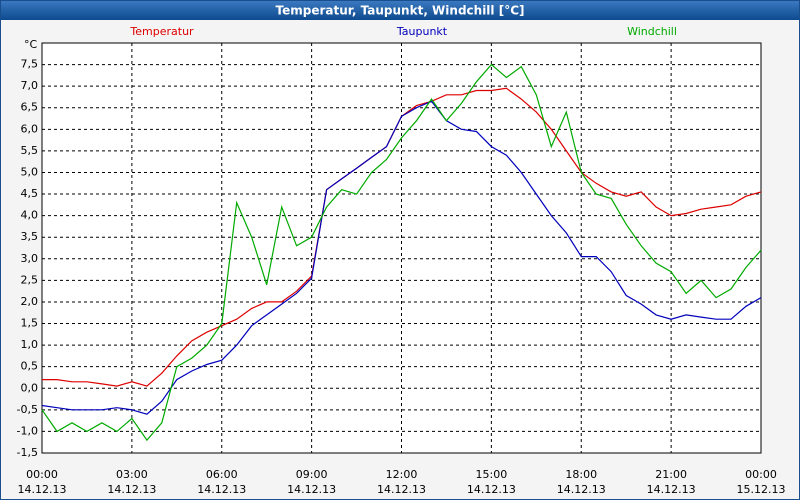  Describe the element at coordinates (30, 171) in the screenshot. I see `y-tick-label: 5,0` at that location.